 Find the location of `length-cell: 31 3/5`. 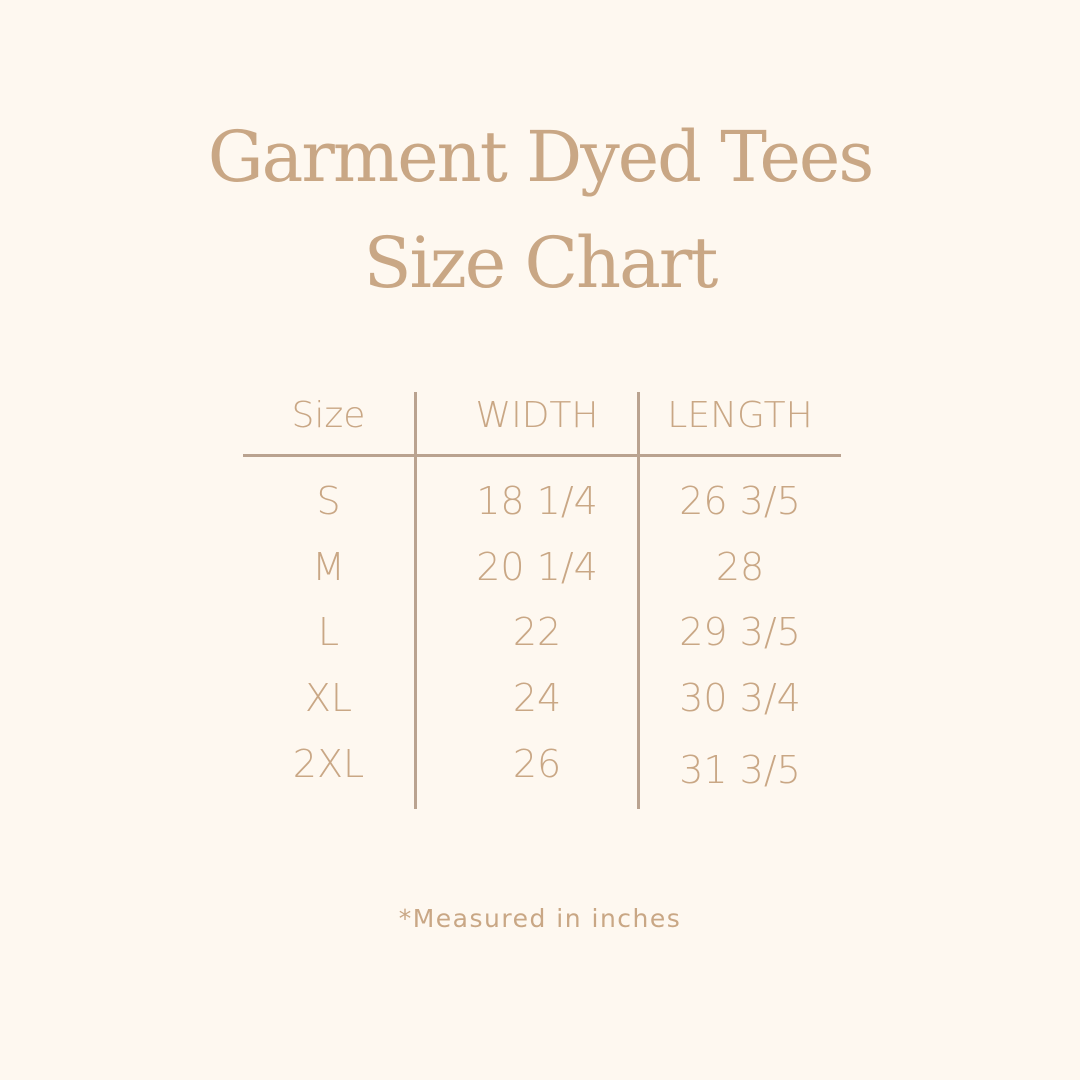

length-cell: 31 3/5 is located at coordinates (740, 770).